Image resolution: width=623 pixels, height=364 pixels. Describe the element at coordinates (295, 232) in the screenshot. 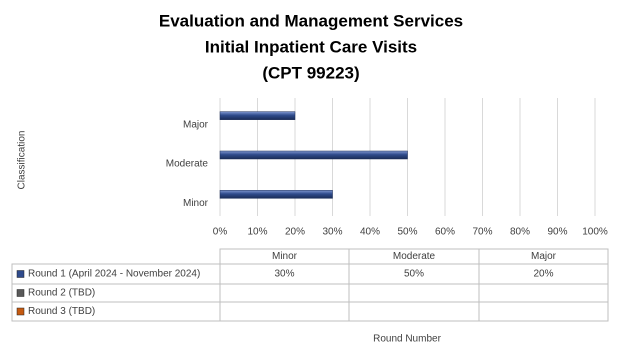

I see `x-tick-label: 20%` at that location.